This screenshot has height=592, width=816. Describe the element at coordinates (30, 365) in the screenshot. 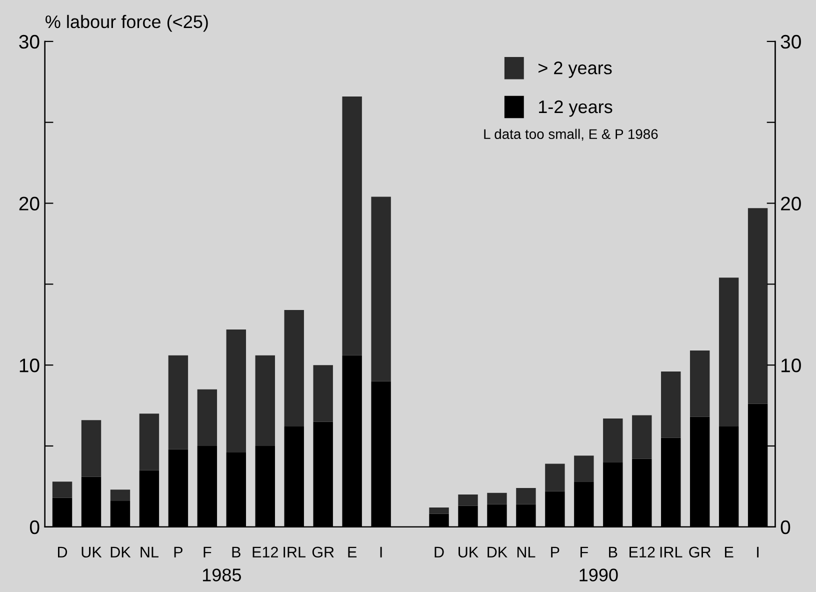

I see `y-tick-label: 10` at that location.